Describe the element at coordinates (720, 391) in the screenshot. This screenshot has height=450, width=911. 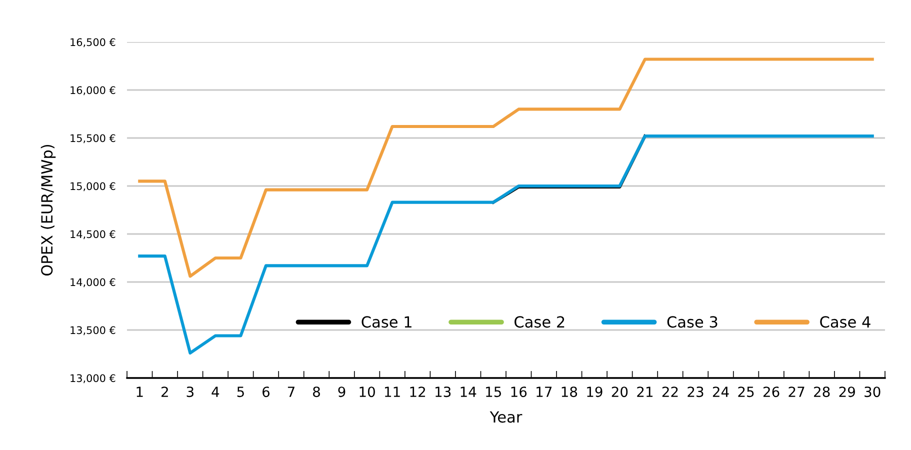
I see `x-tick-label: 24` at that location.